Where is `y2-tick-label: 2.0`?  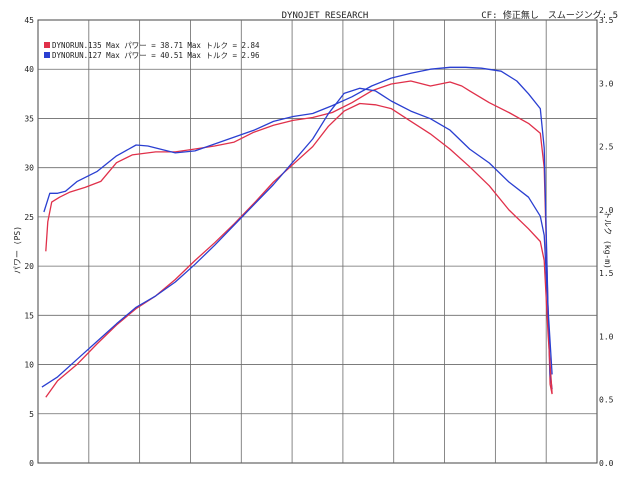
y2-tick-label: 2.0 is located at coordinates (606, 210).